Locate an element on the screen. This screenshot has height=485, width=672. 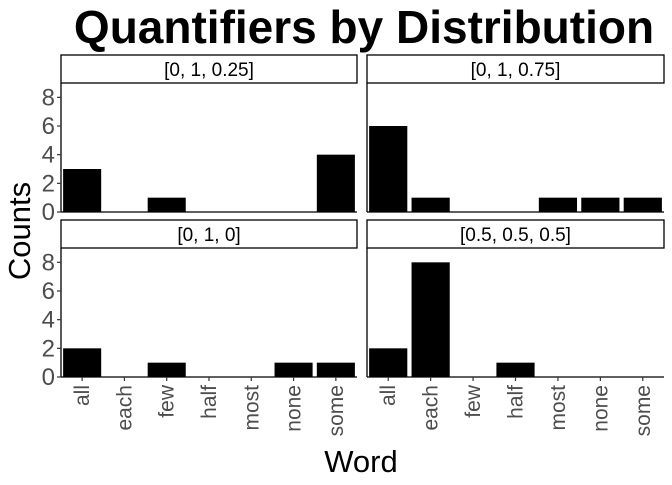
facet-strip-label: [0, 1, 0] is located at coordinates (208, 235).